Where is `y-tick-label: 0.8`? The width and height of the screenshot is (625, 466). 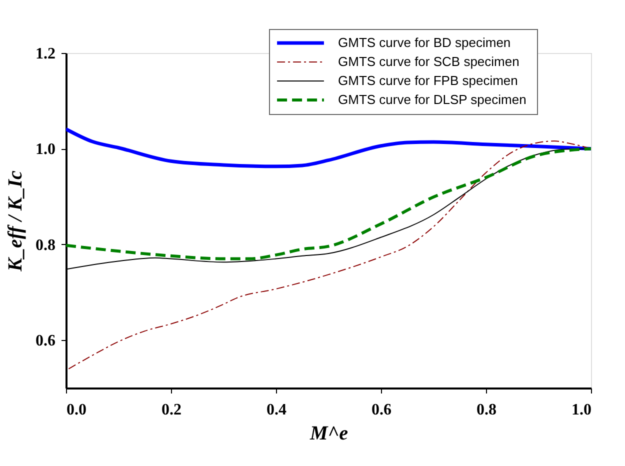 y-tick-label: 0.8 is located at coordinates (46, 245).